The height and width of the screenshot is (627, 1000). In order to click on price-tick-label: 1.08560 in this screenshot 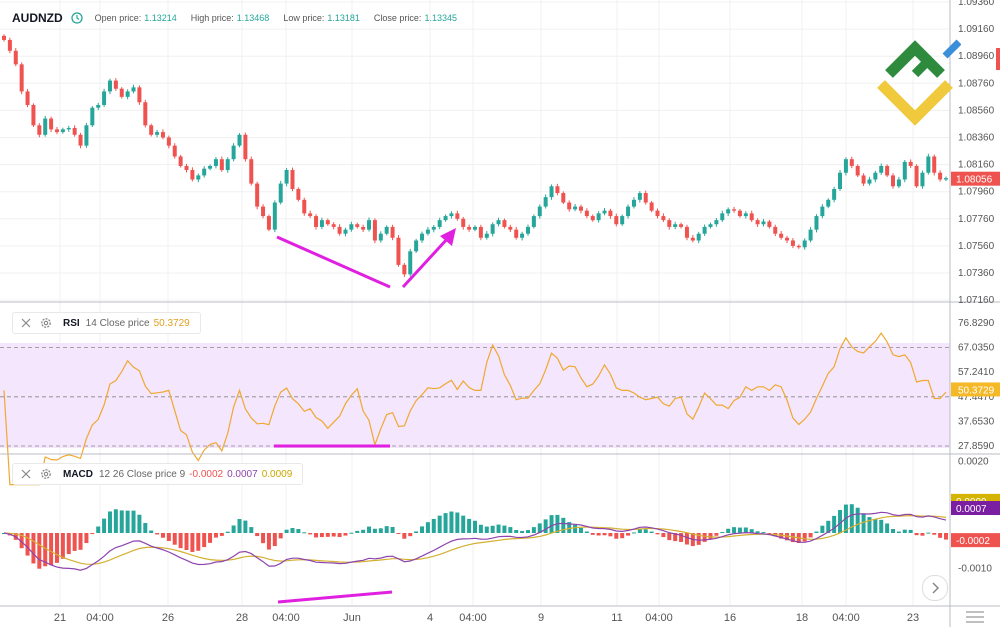, I will do `click(976, 110)`.